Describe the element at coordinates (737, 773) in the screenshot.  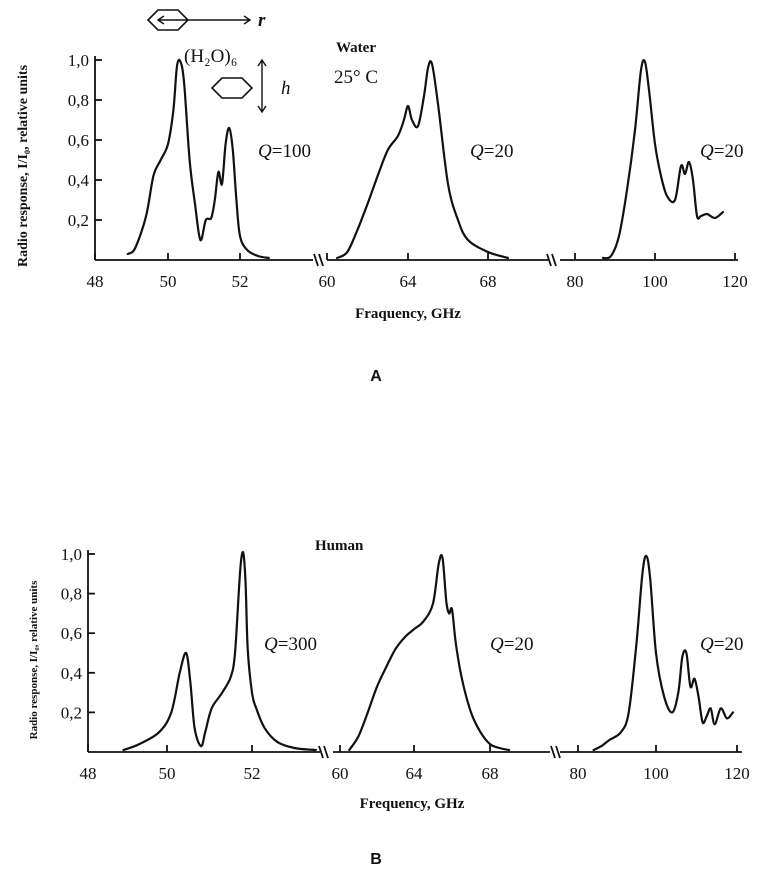
I see `panel-b-x-tick-label: 120` at that location.